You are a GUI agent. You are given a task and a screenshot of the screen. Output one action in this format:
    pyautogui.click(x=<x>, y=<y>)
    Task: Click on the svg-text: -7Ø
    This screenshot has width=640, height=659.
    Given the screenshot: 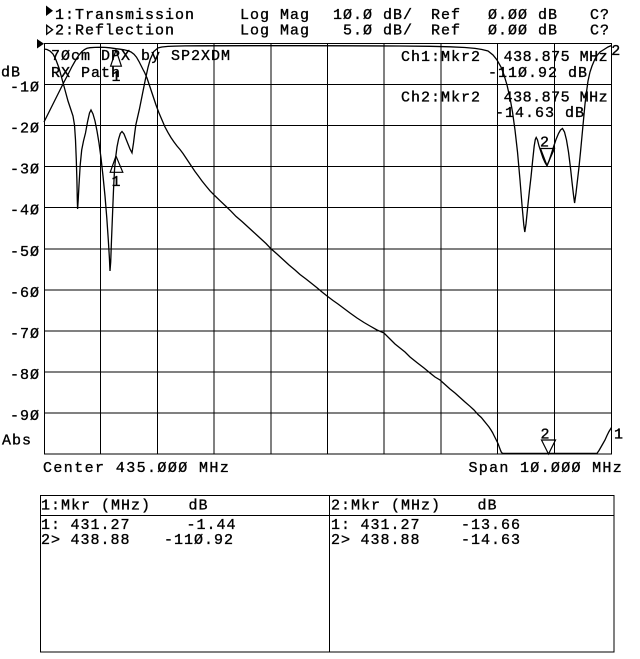 What is the action you would take?
    pyautogui.click(x=25, y=334)
    